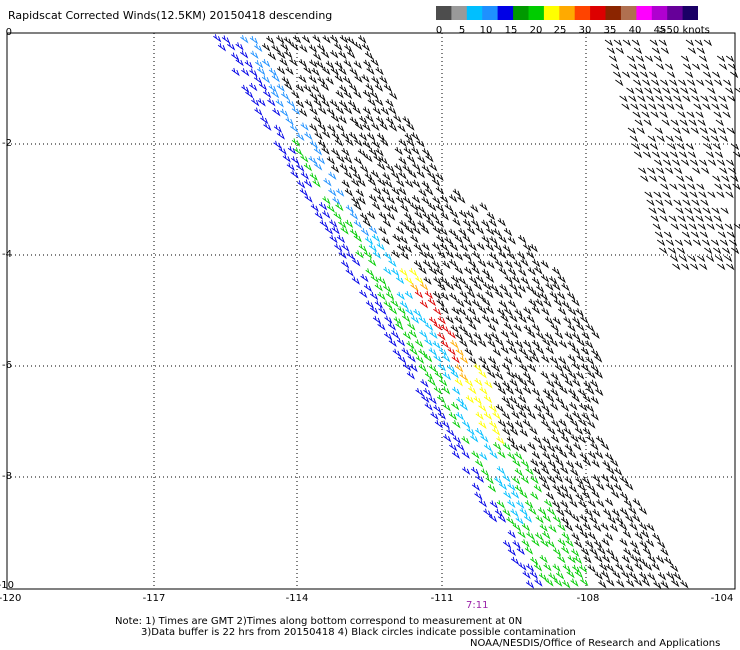  Describe the element at coordinates (660, 30) in the screenshot. I see `colorbar-label: 45` at that location.